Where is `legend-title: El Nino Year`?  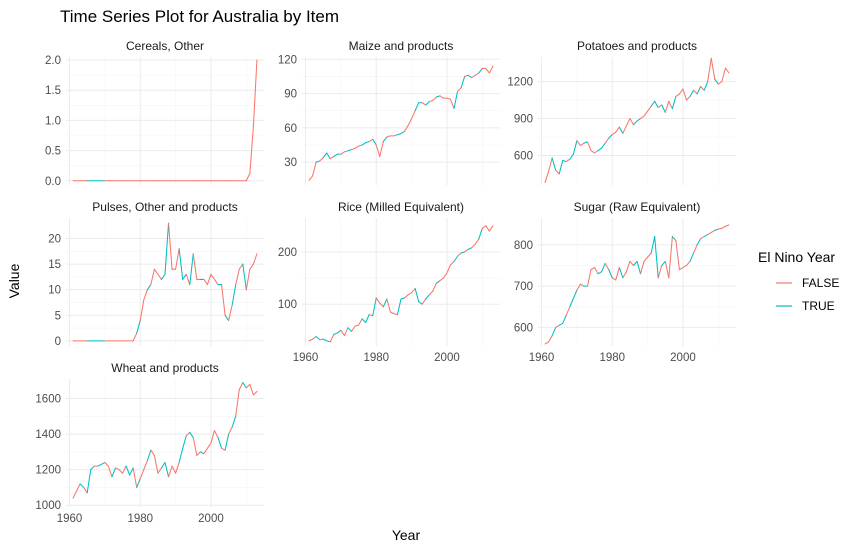 legend-title: El Nino Year is located at coordinates (796, 257).